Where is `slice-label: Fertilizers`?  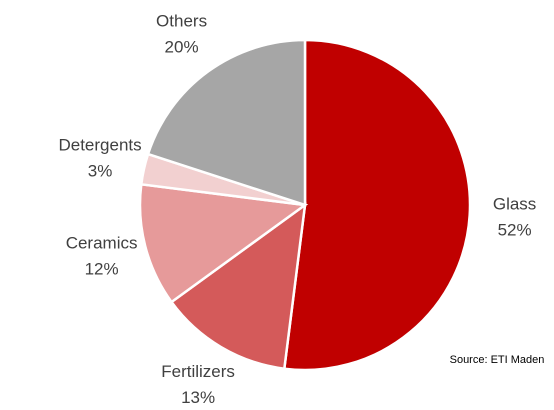
slice-label: Fertilizers is located at coordinates (198, 371).